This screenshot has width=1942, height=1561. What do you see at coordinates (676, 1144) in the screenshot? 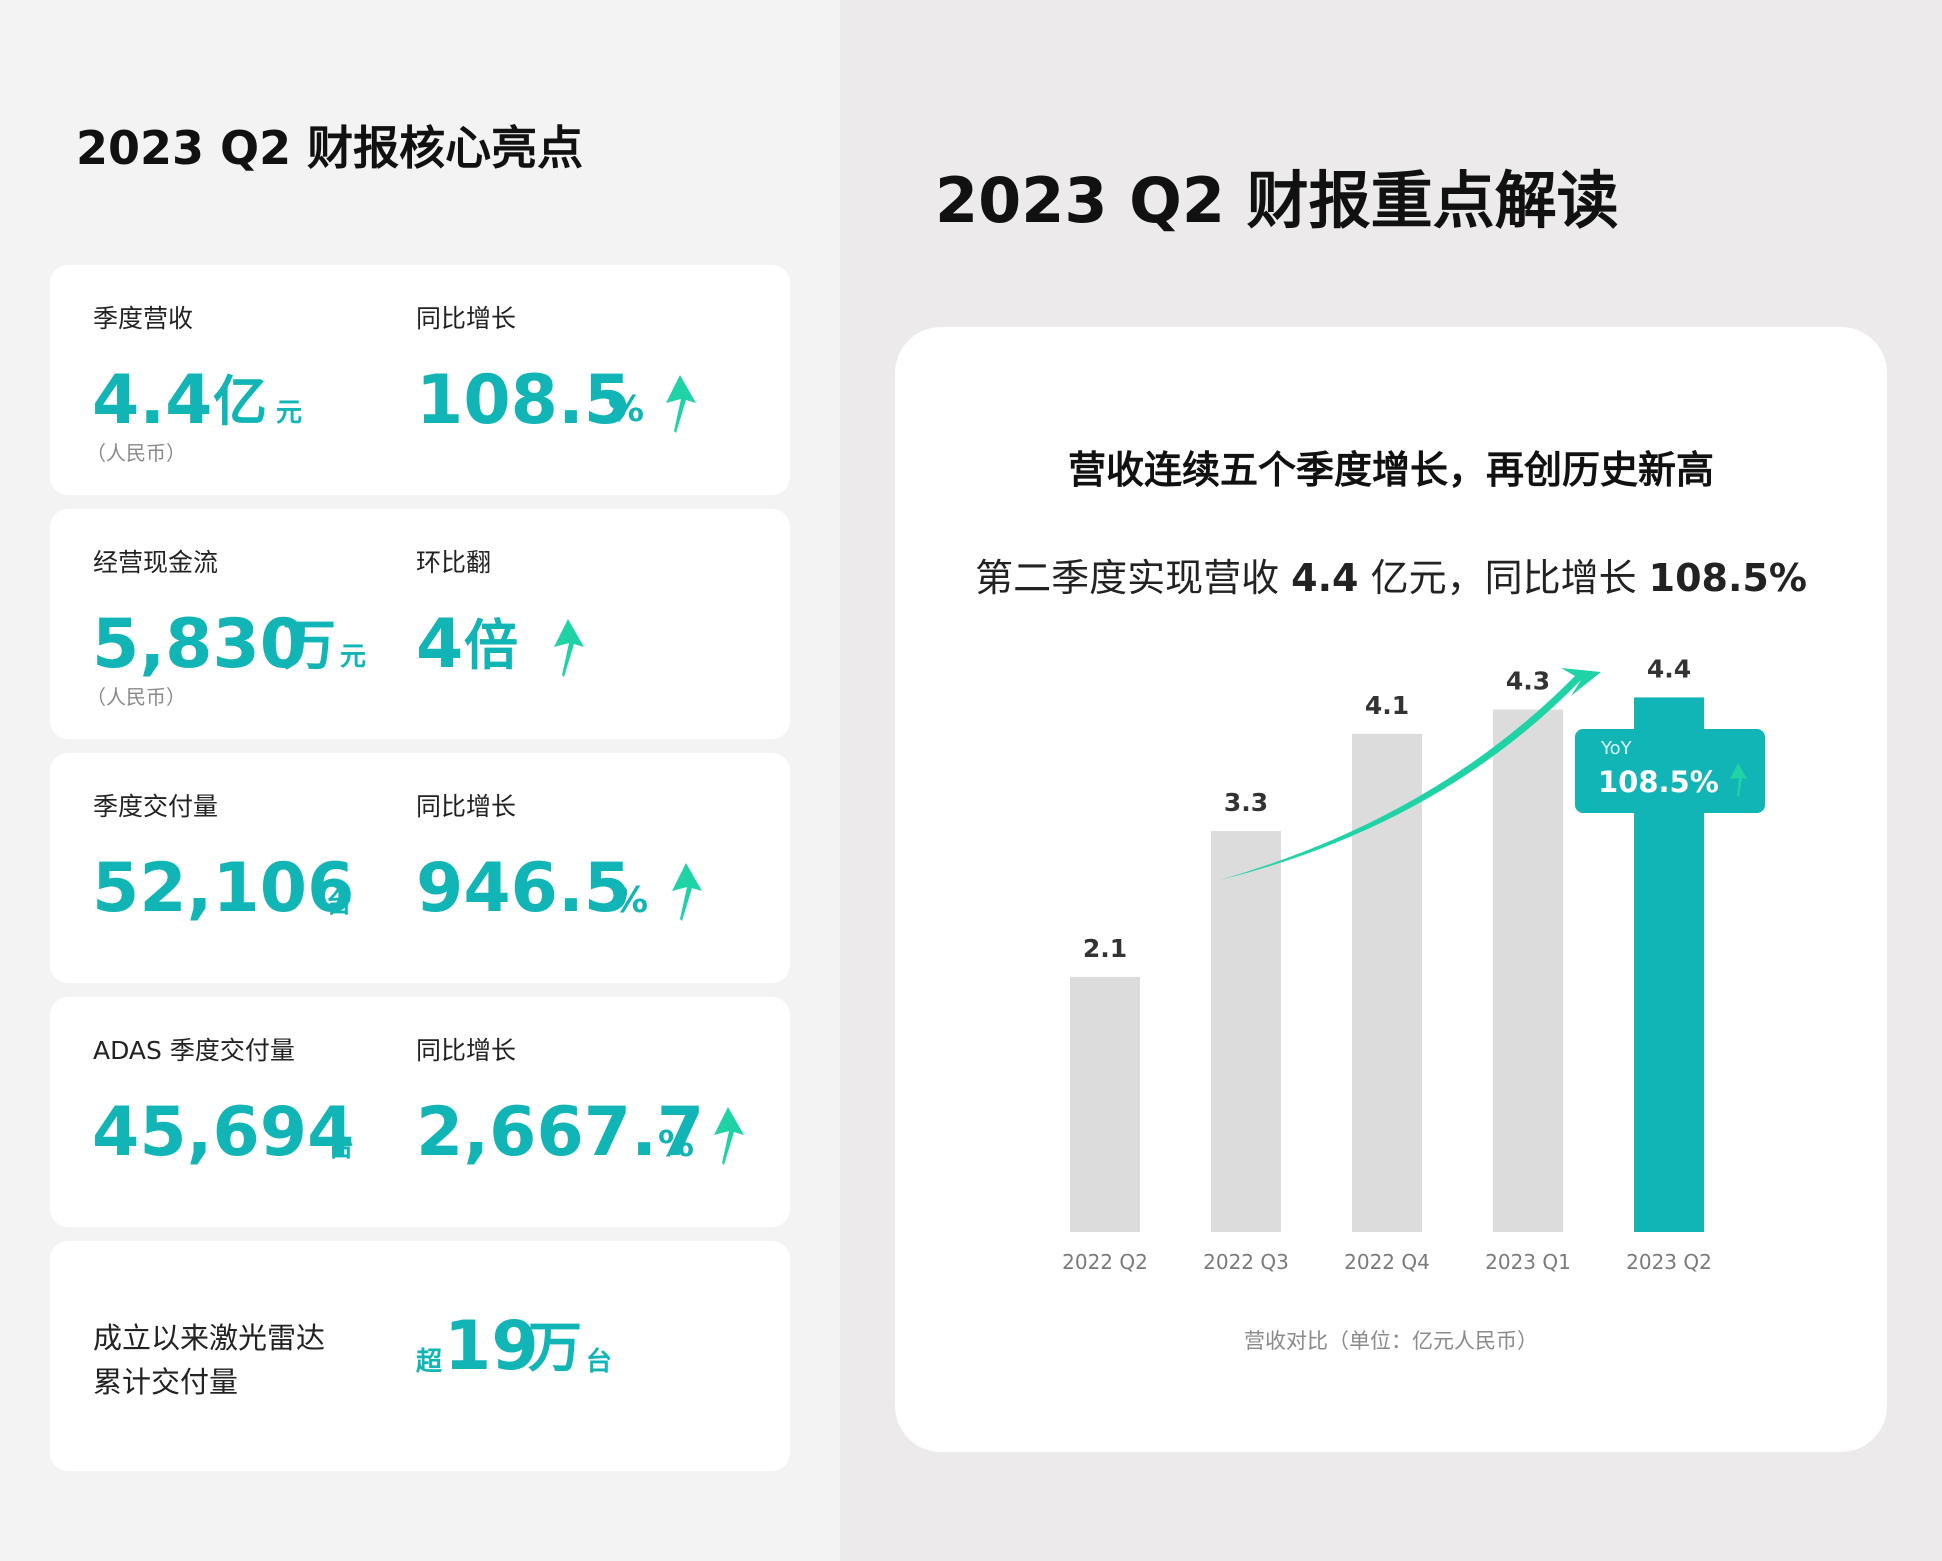
I see `adas-yoy-unit: %` at bounding box center [676, 1144].